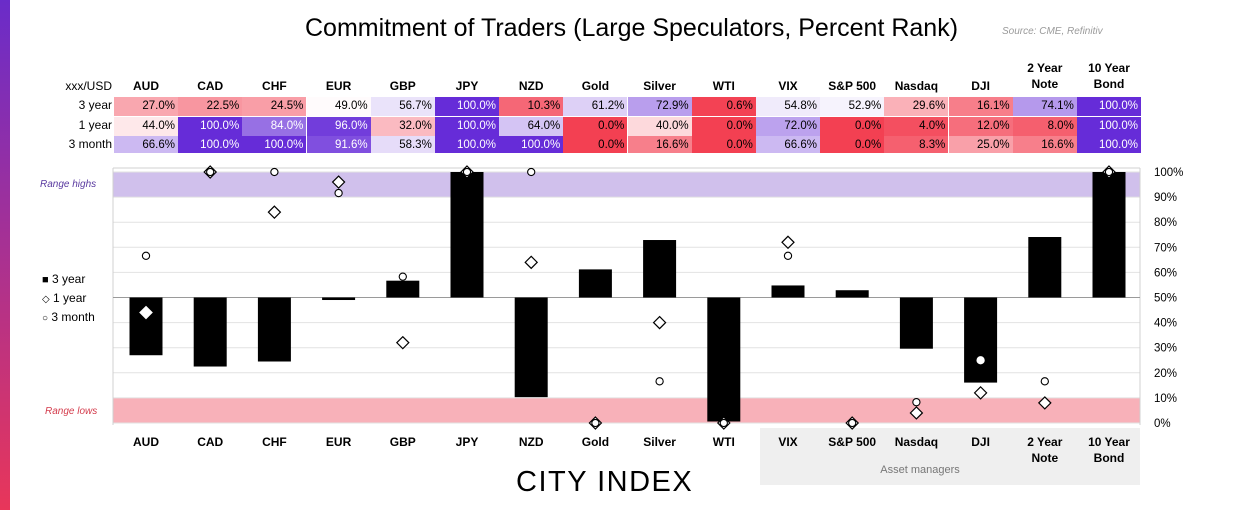  Describe the element at coordinates (403, 442) in the screenshot. I see `x-axis-label: GBP` at that location.